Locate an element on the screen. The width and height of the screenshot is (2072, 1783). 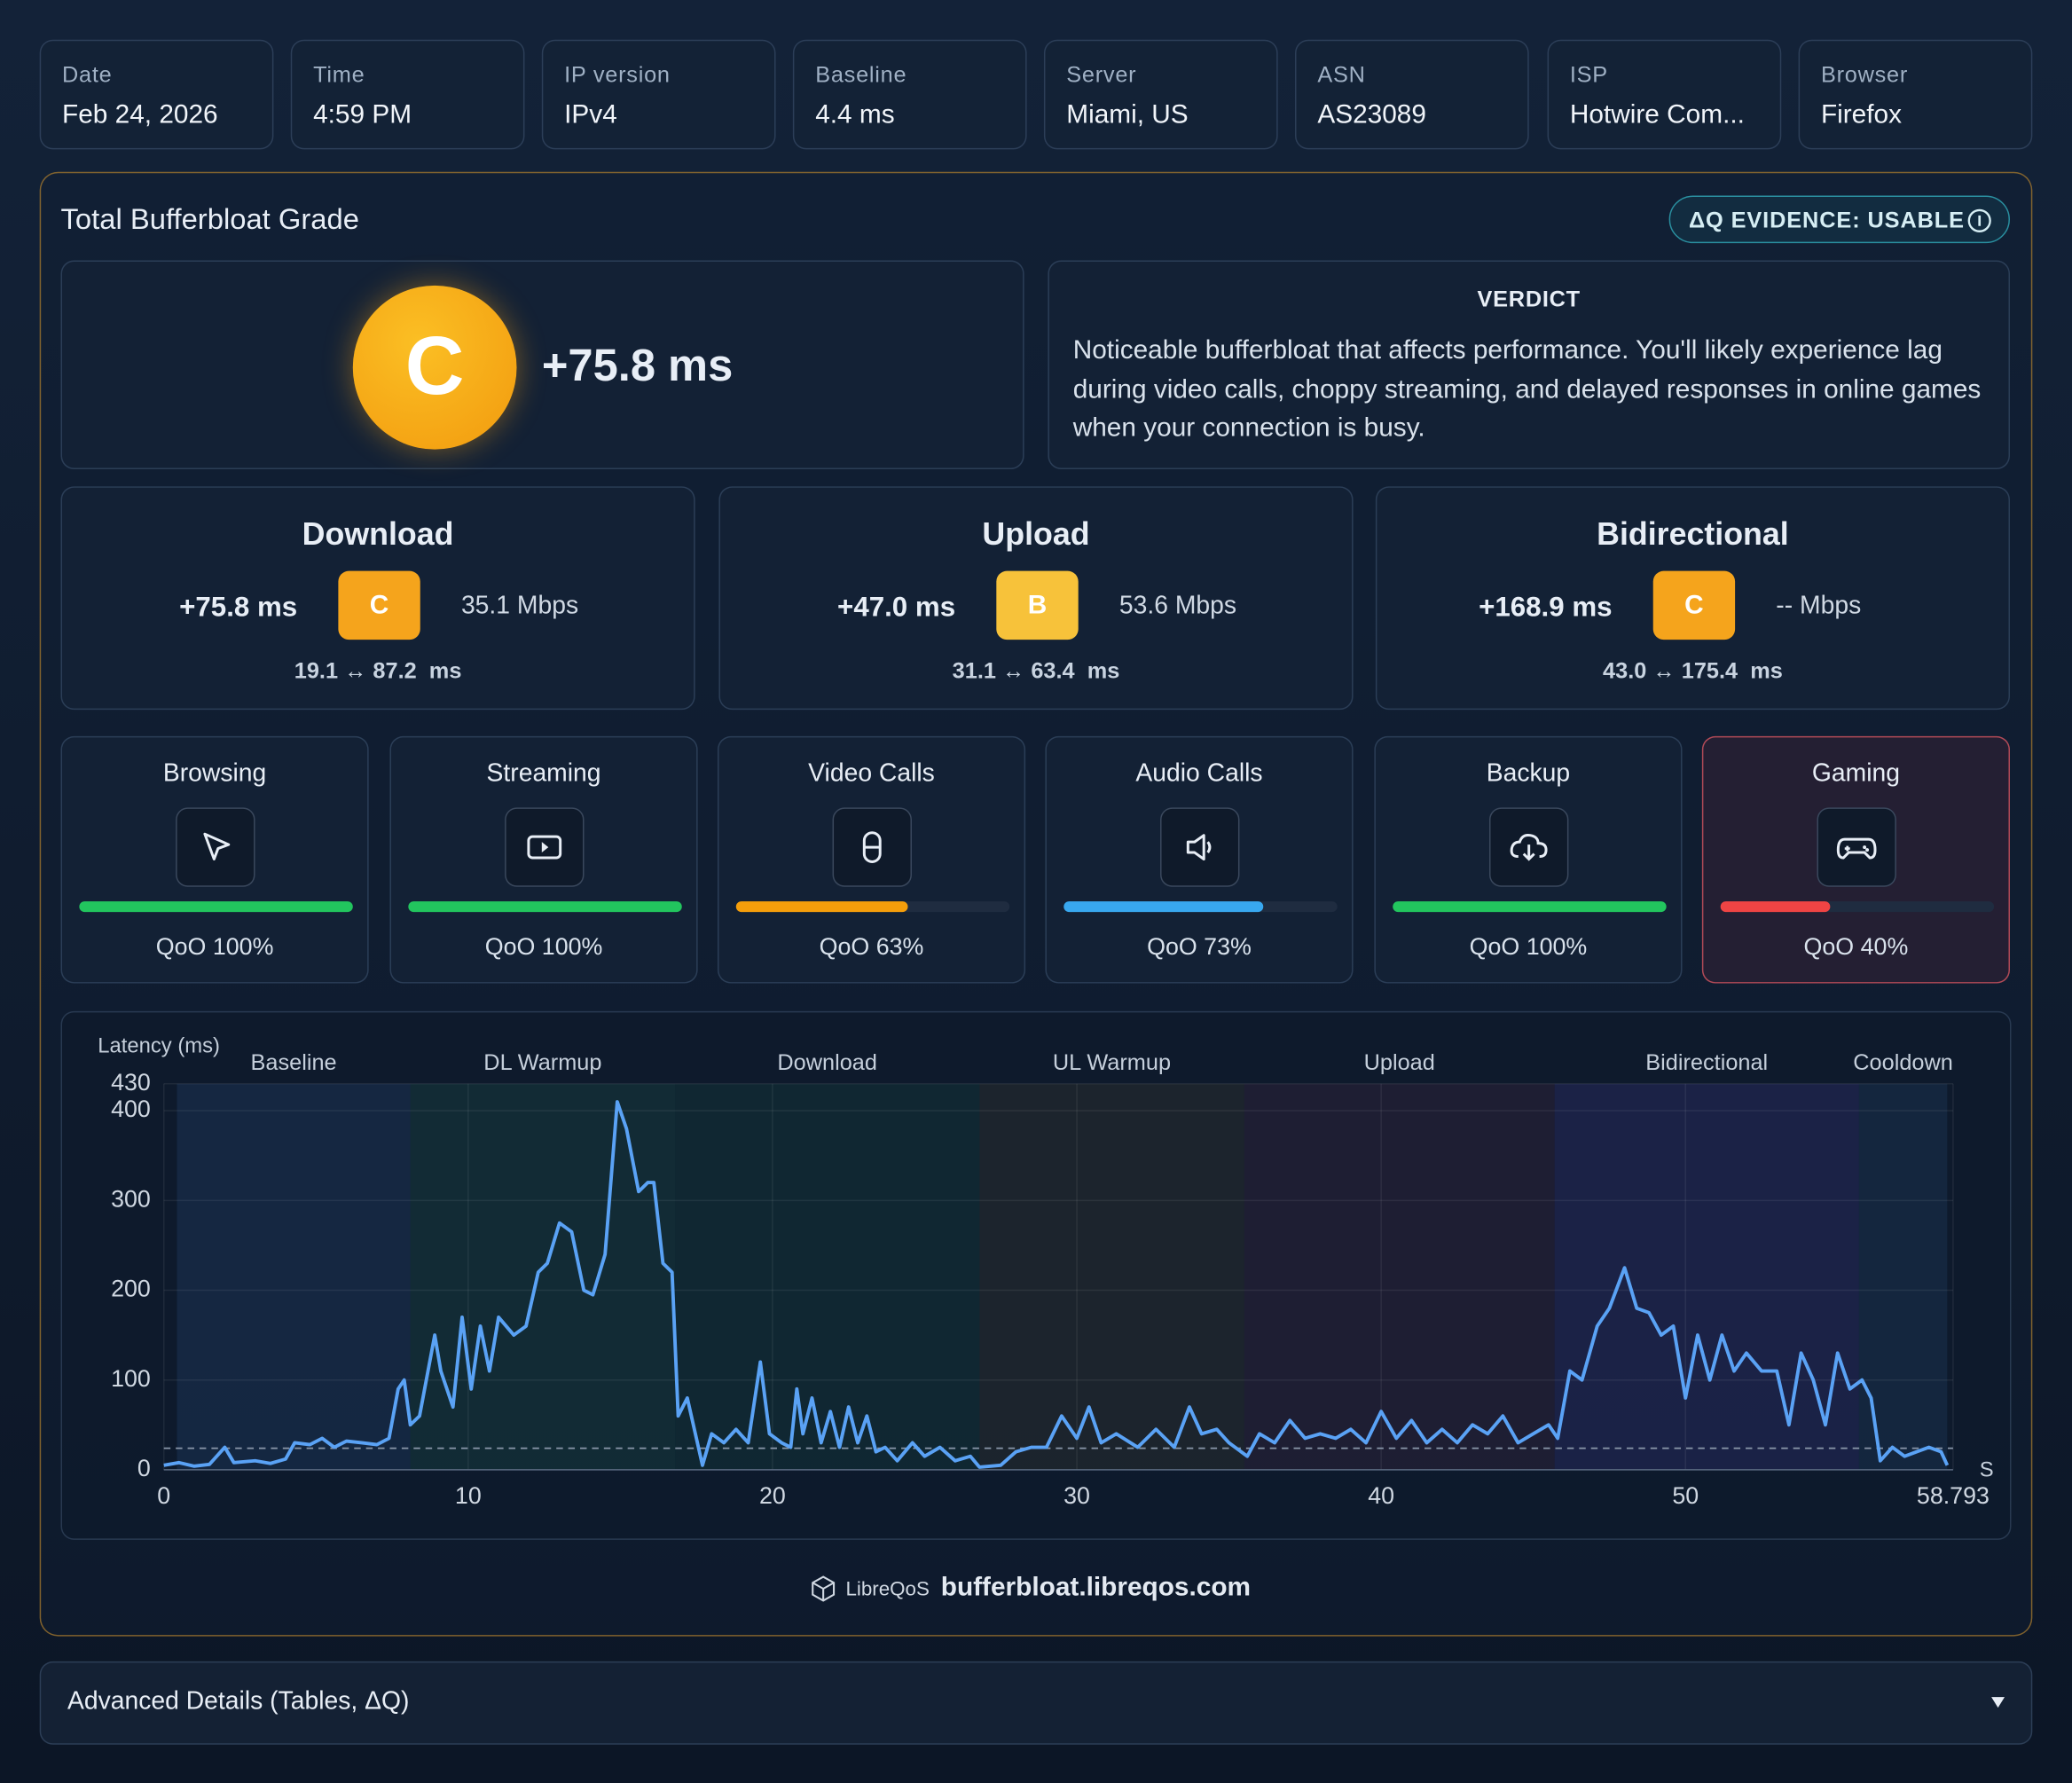
advanced-toggle is located at coordinates (1036, 1703).